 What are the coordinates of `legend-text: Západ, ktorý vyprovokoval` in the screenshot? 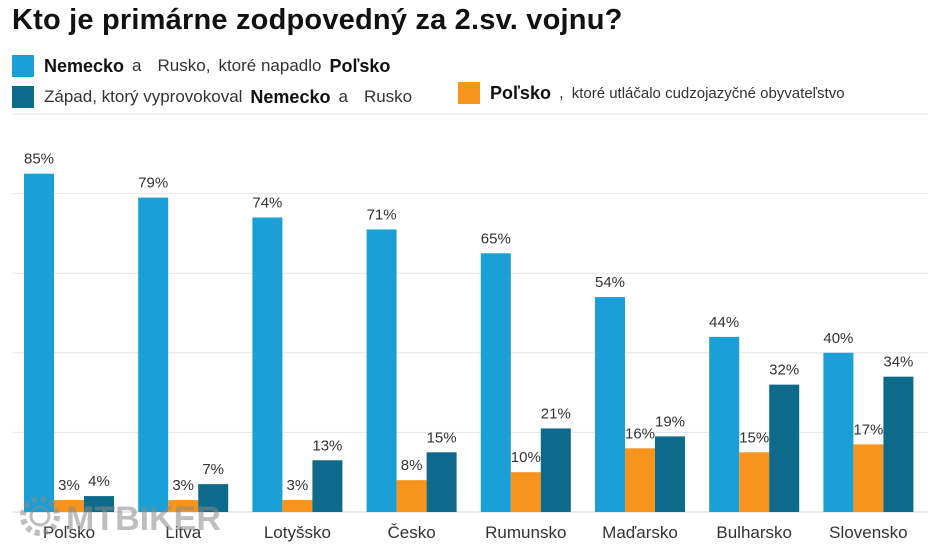 It's located at (143, 96).